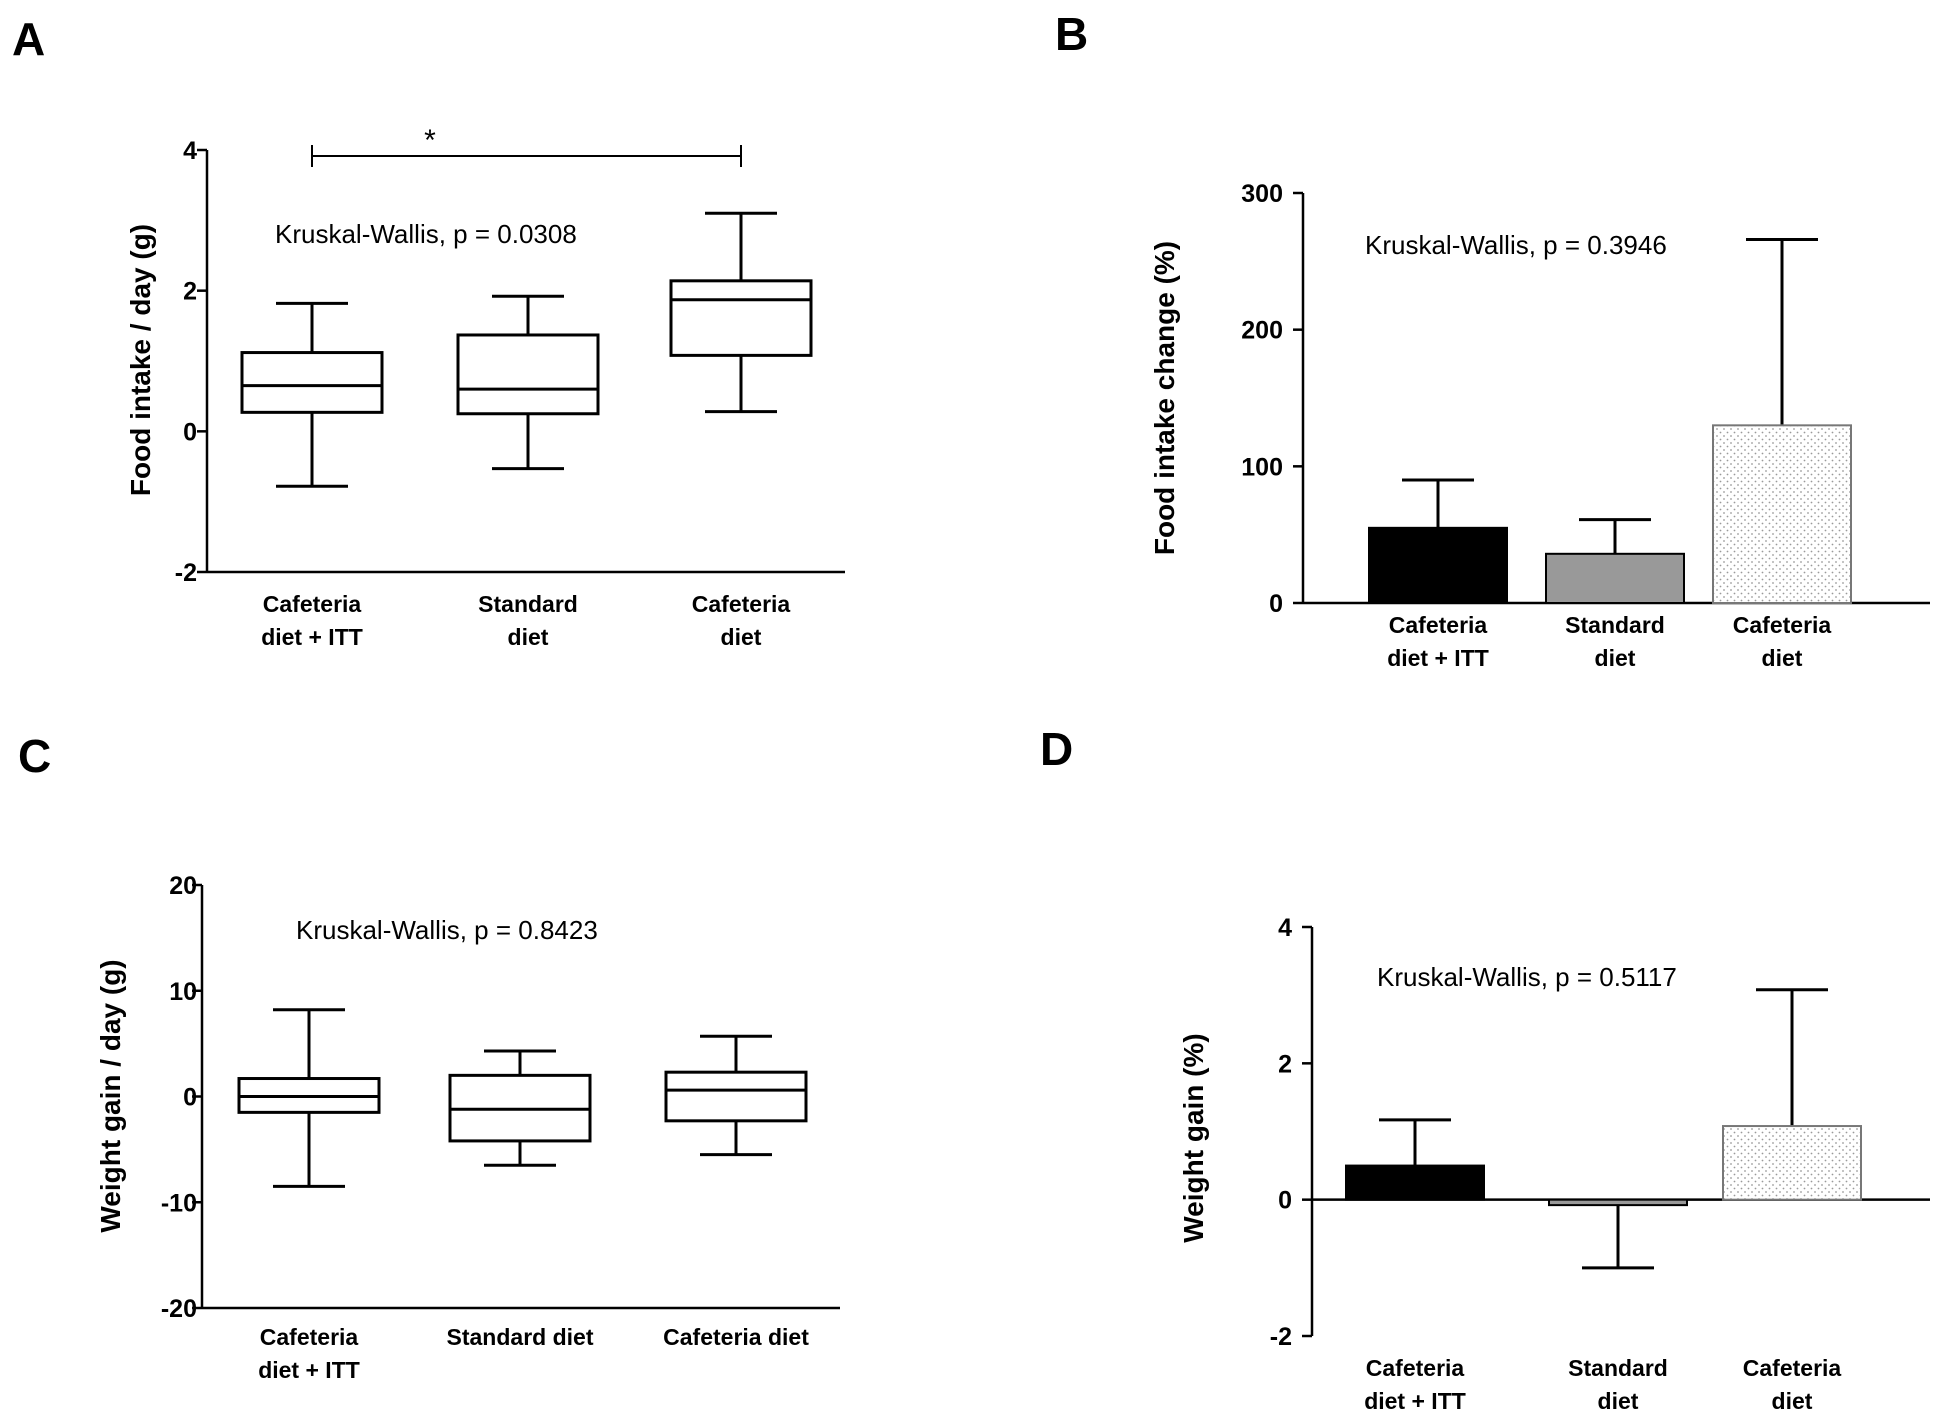 The image size is (1937, 1419). I want to click on category-label: Standard diet, so click(520, 1337).